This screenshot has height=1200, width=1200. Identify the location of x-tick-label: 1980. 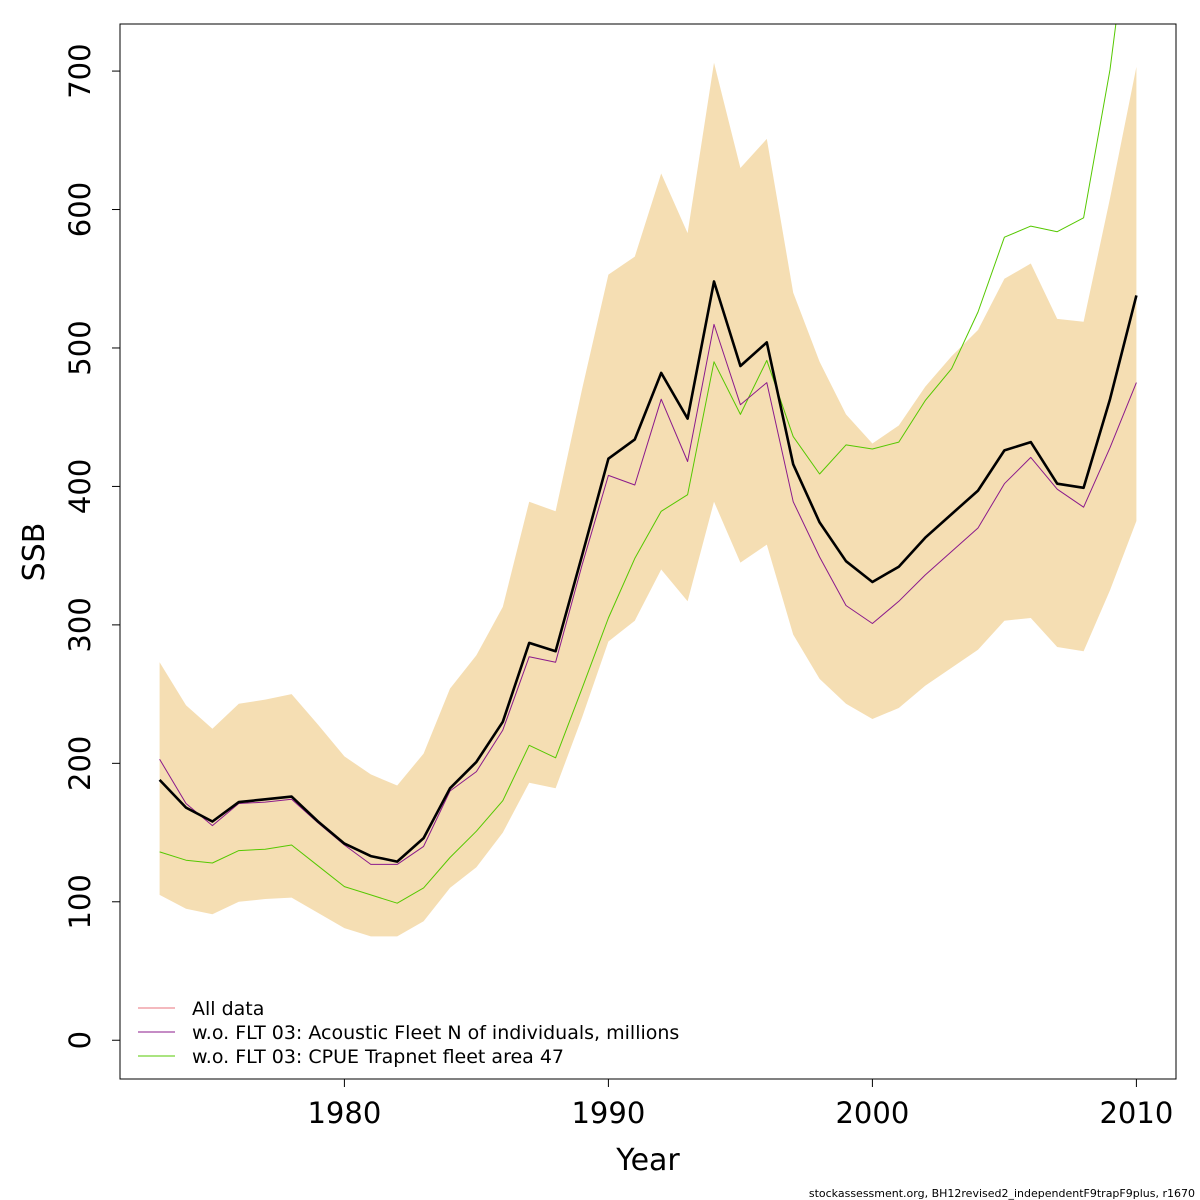
(344, 1113).